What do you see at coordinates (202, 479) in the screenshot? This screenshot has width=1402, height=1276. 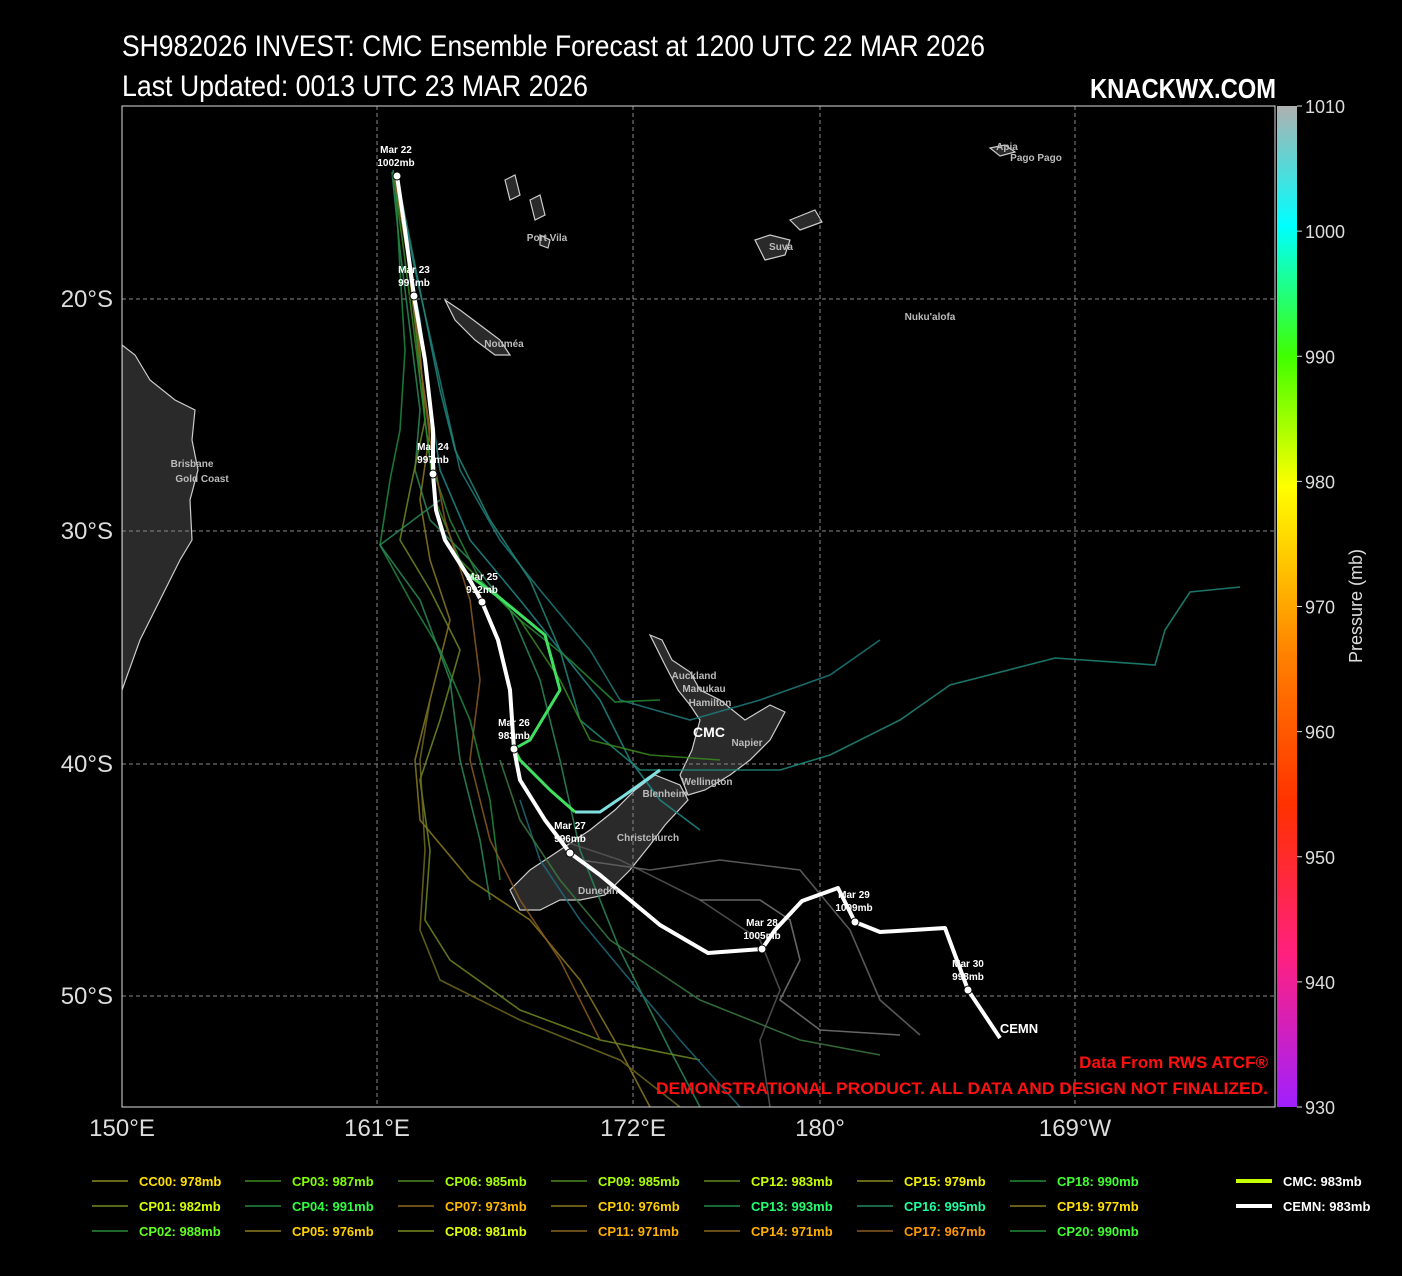 I see `place-label: Gold Coast` at bounding box center [202, 479].